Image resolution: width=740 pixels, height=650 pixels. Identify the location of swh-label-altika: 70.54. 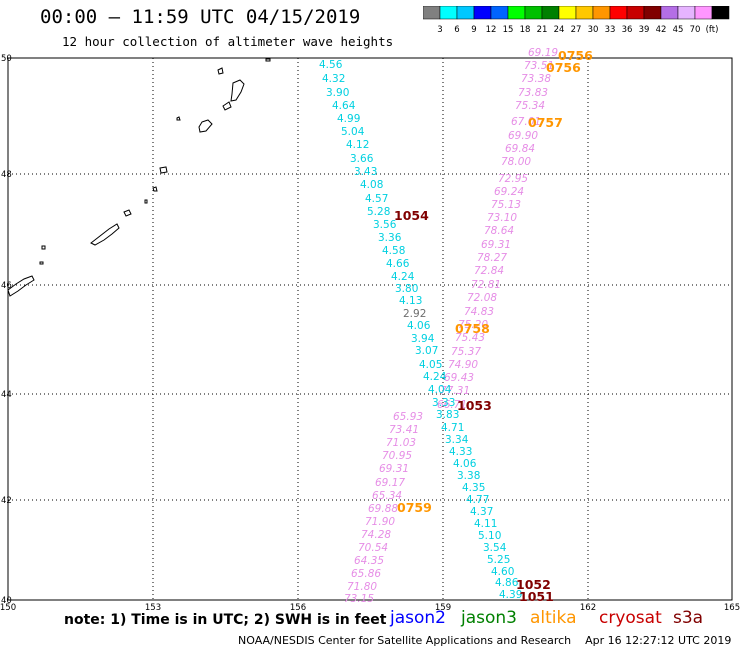
(373, 548).